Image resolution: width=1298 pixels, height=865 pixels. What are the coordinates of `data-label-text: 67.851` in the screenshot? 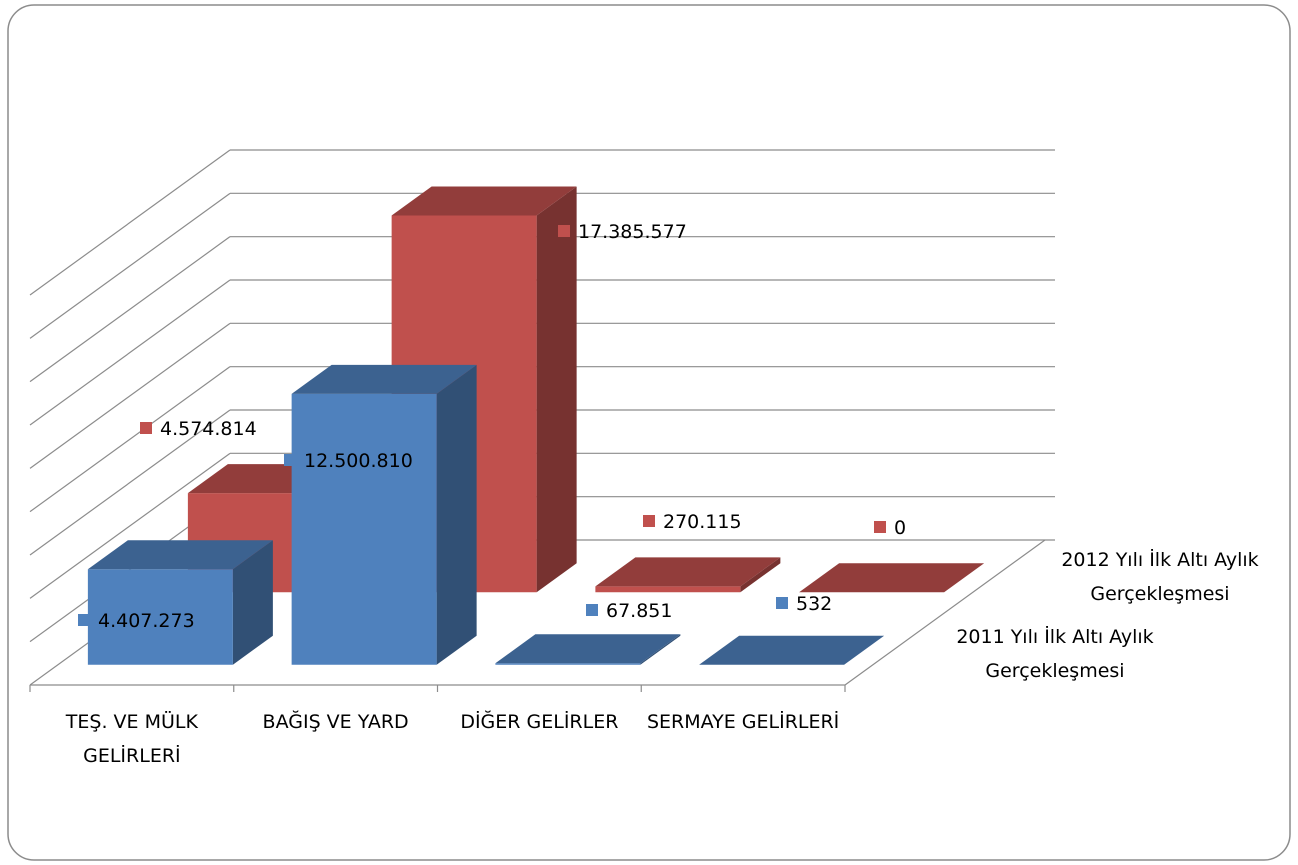 It's located at (639, 611).